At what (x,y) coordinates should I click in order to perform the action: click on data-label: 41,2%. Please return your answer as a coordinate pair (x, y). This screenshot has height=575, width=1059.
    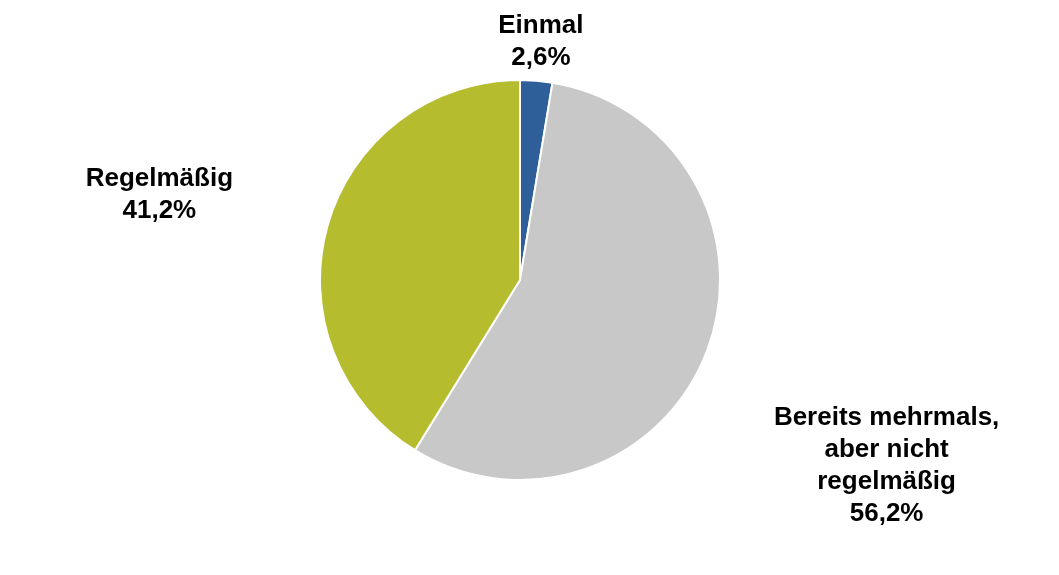
    Looking at the image, I should click on (159, 208).